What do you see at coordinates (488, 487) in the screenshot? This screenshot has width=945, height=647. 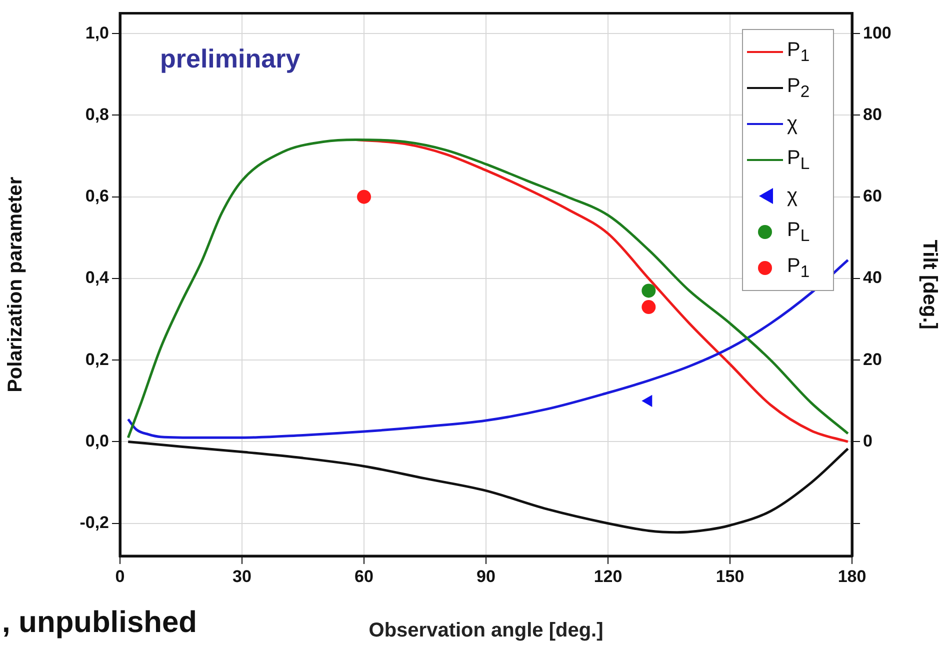 I see `line-series` at bounding box center [488, 487].